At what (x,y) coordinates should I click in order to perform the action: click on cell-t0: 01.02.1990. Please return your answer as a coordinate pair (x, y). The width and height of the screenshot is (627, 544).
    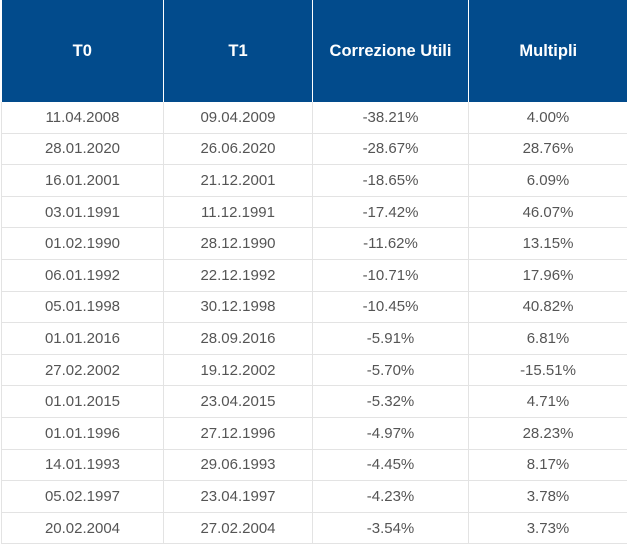
    Looking at the image, I should click on (83, 244).